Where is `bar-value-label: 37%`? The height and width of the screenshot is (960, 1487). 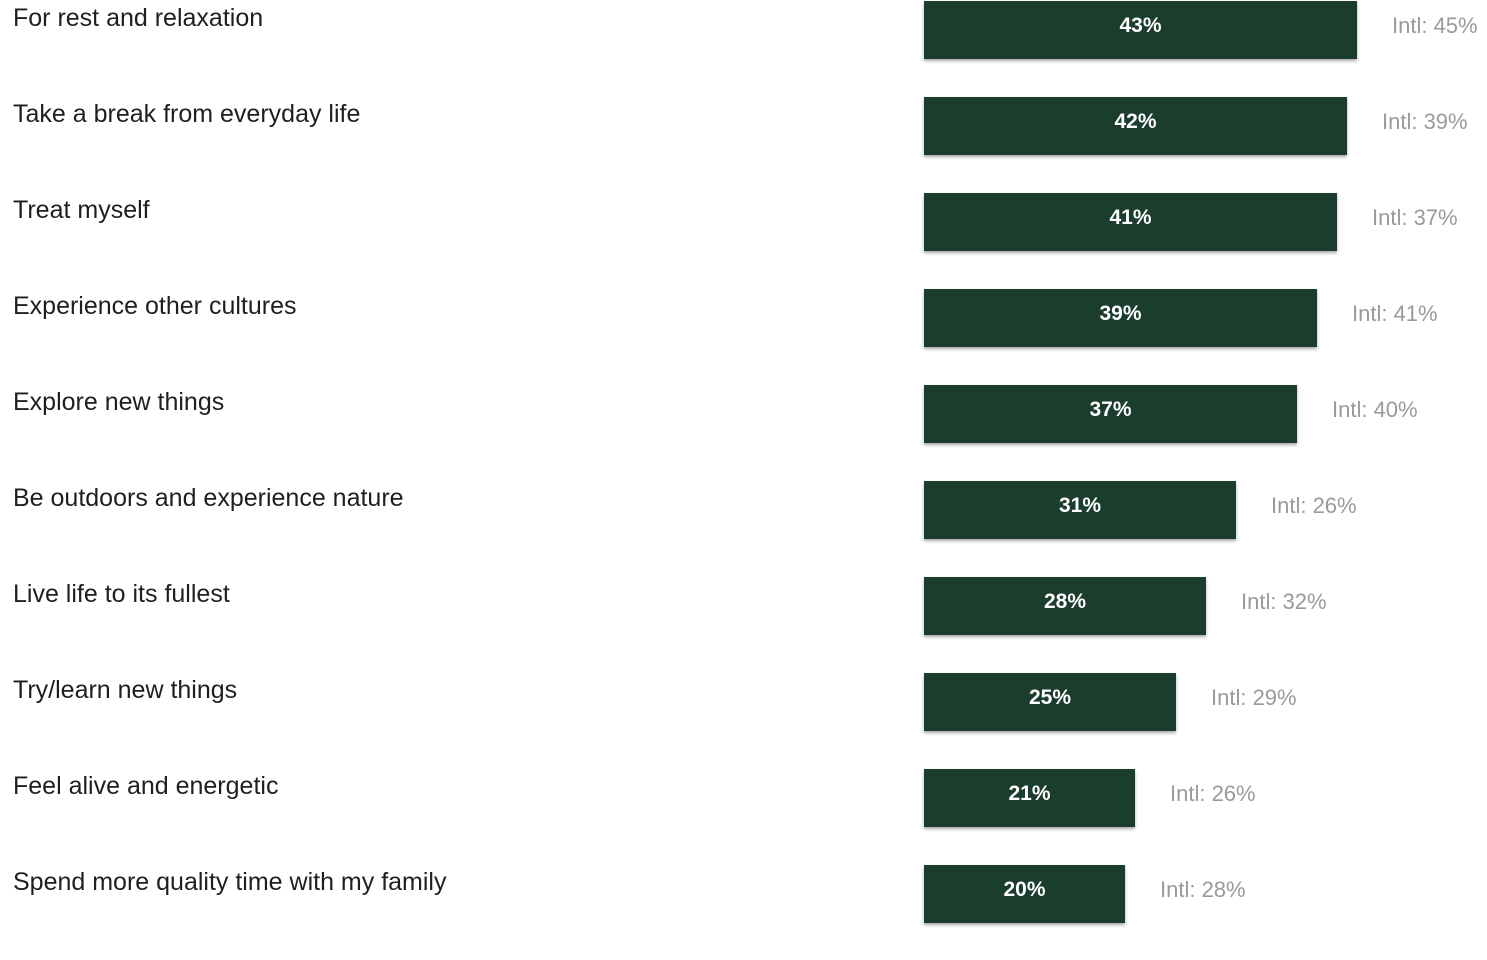 bar-value-label: 37% is located at coordinates (1110, 409).